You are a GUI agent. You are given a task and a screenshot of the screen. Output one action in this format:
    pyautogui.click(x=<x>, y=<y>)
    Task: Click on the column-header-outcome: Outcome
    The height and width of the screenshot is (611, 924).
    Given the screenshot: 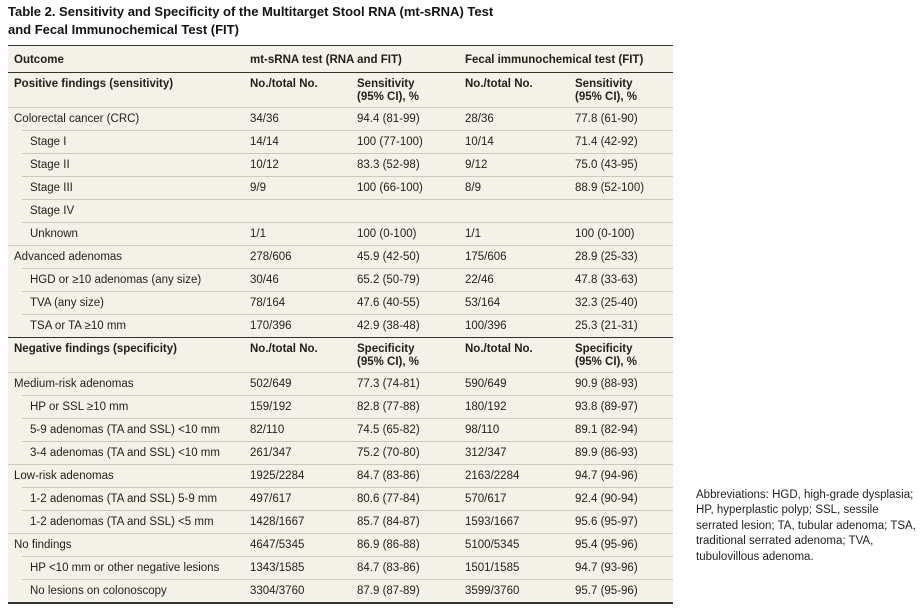 What is the action you would take?
    pyautogui.click(x=39, y=60)
    